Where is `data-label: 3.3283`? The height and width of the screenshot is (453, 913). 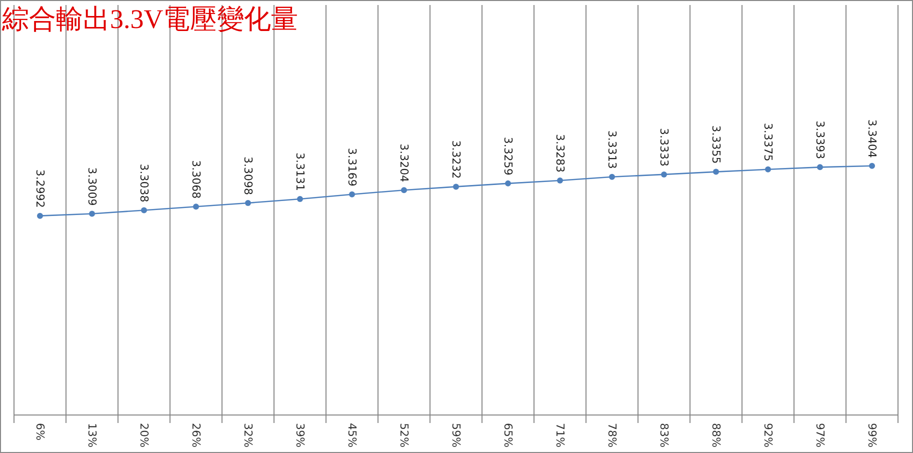 data-label: 3.3283 is located at coordinates (560, 153).